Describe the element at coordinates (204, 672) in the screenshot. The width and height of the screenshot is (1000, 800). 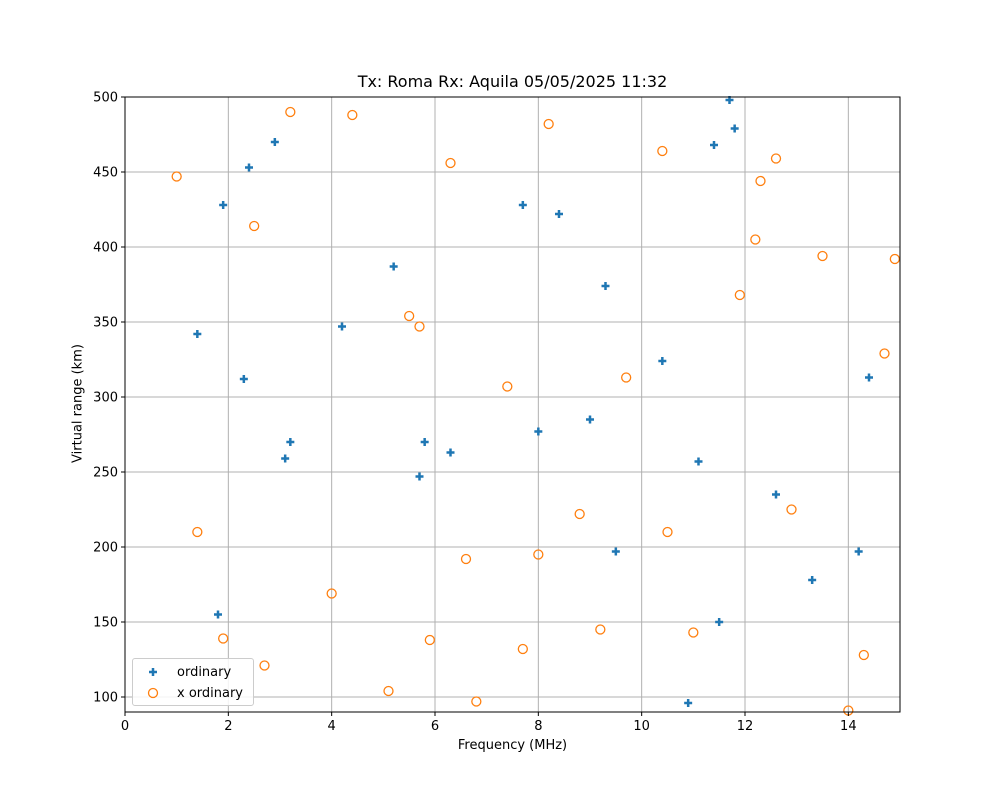
I see `legend-label: ordinary` at that location.